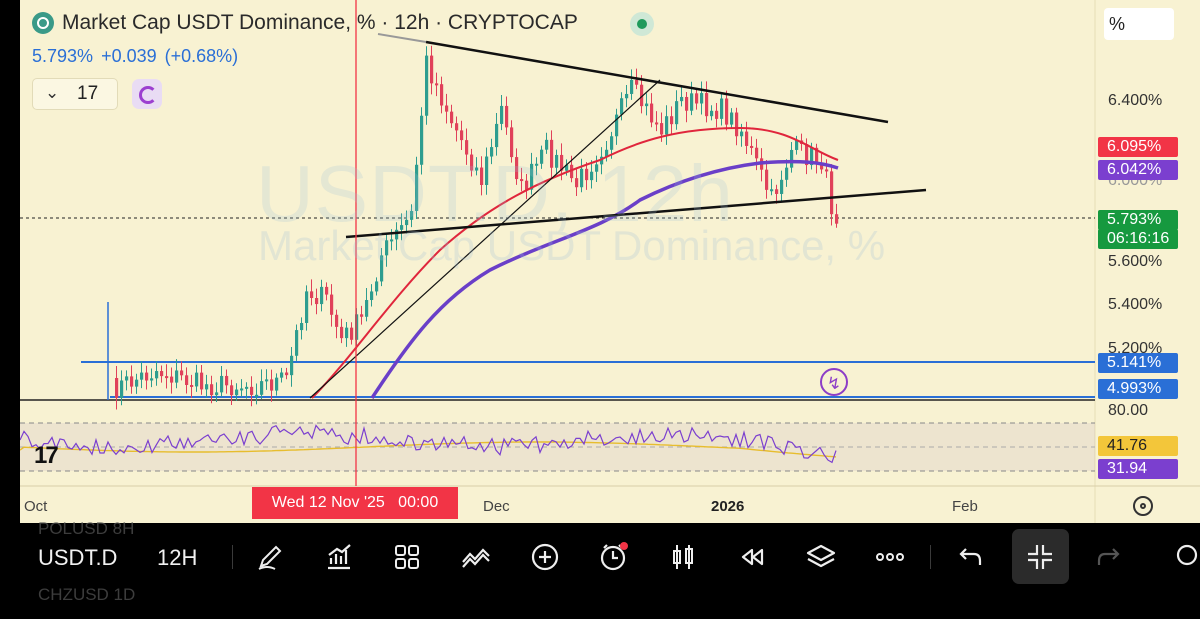  Describe the element at coordinates (177, 557) in the screenshot. I see `interval-button: 12H` at that location.